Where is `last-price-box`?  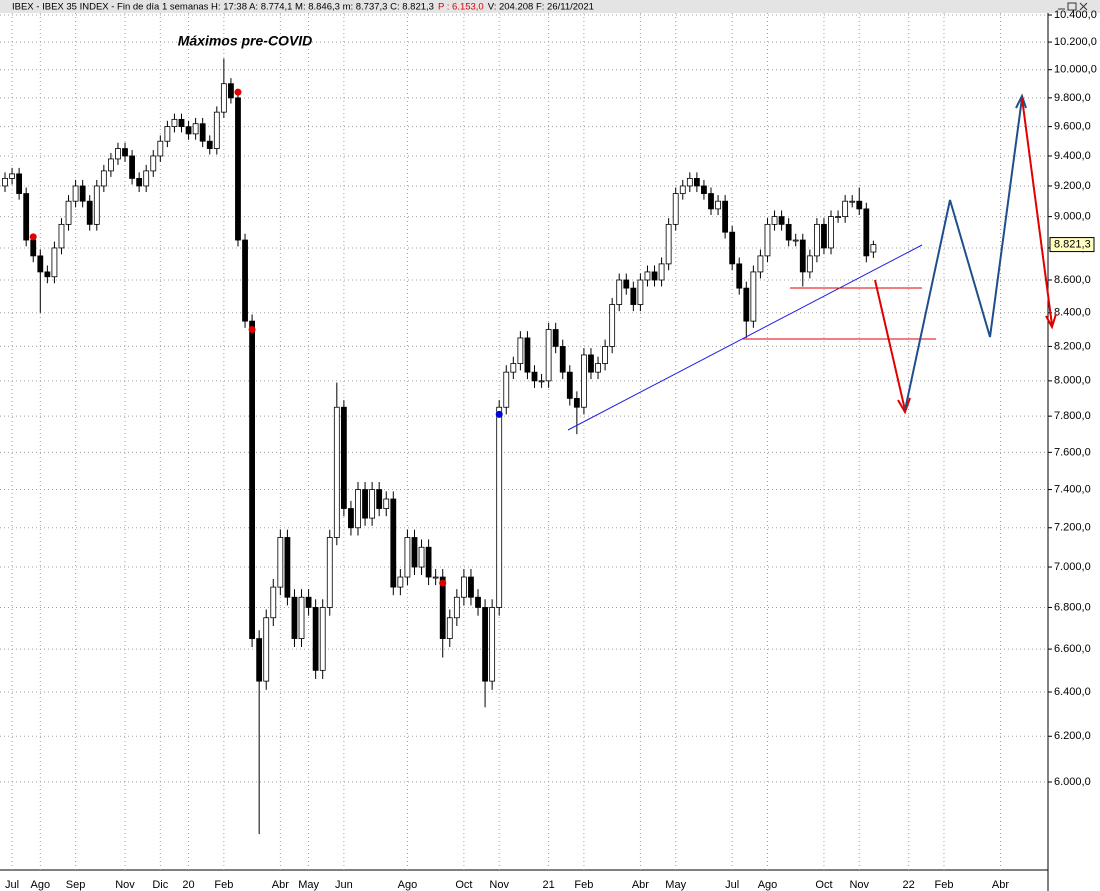
last-price-box is located at coordinates (1072, 245).